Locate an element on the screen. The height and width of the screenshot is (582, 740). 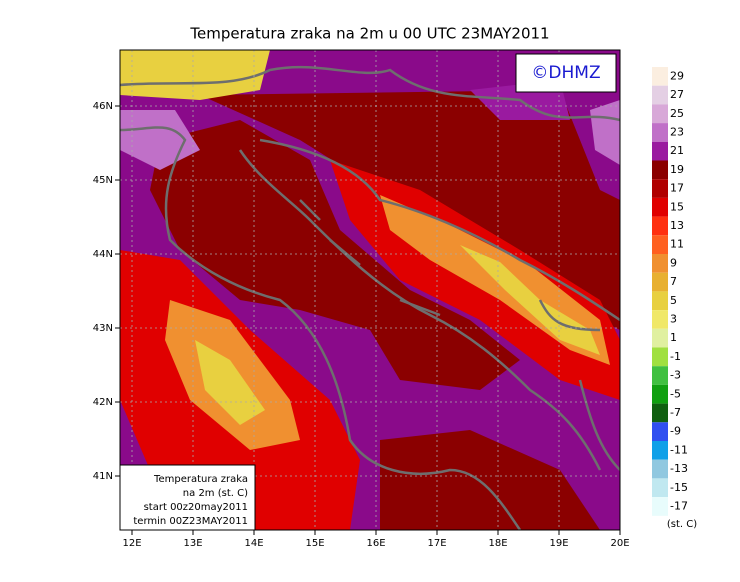
lon-tick-label: 17E is located at coordinates (436, 543).